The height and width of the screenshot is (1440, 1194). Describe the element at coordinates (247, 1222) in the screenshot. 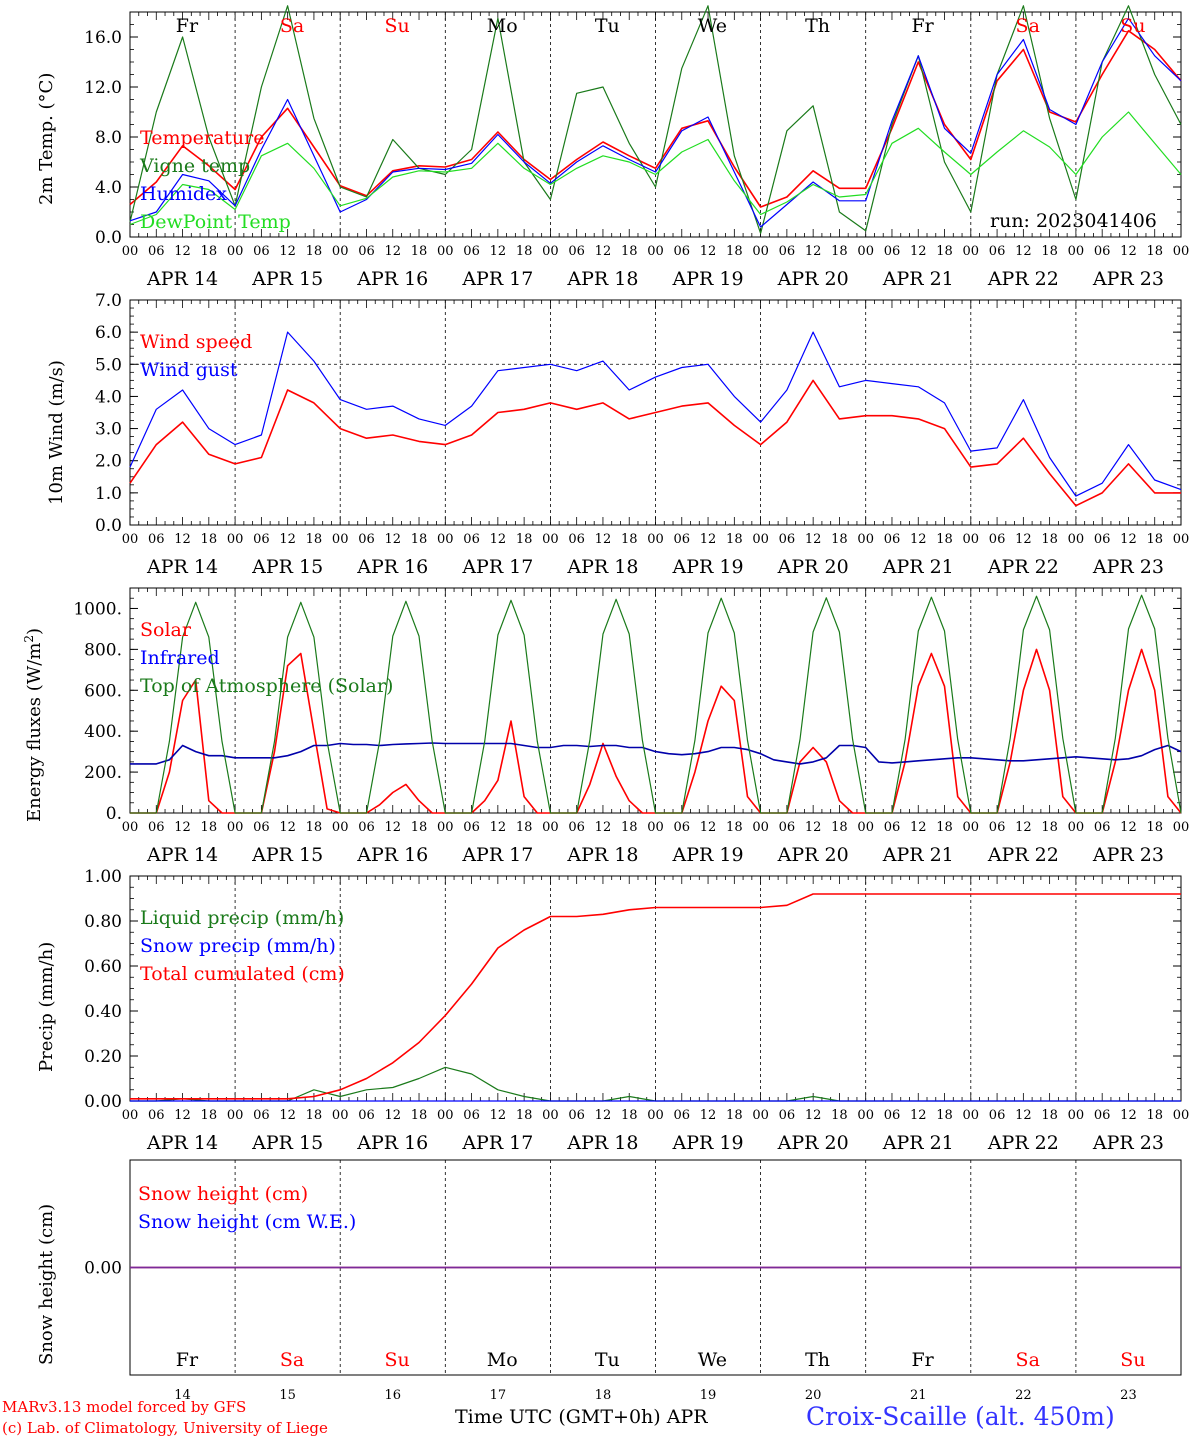

I see `legend-snow-height-we: Snow height (cm W.E.)` at that location.